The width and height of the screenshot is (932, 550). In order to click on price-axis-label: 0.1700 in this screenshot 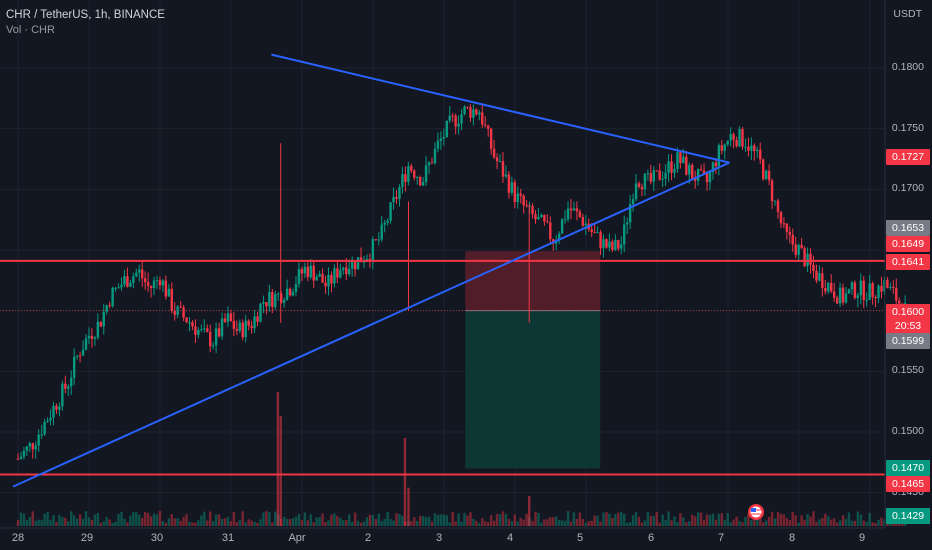, I will do `click(907, 188)`.